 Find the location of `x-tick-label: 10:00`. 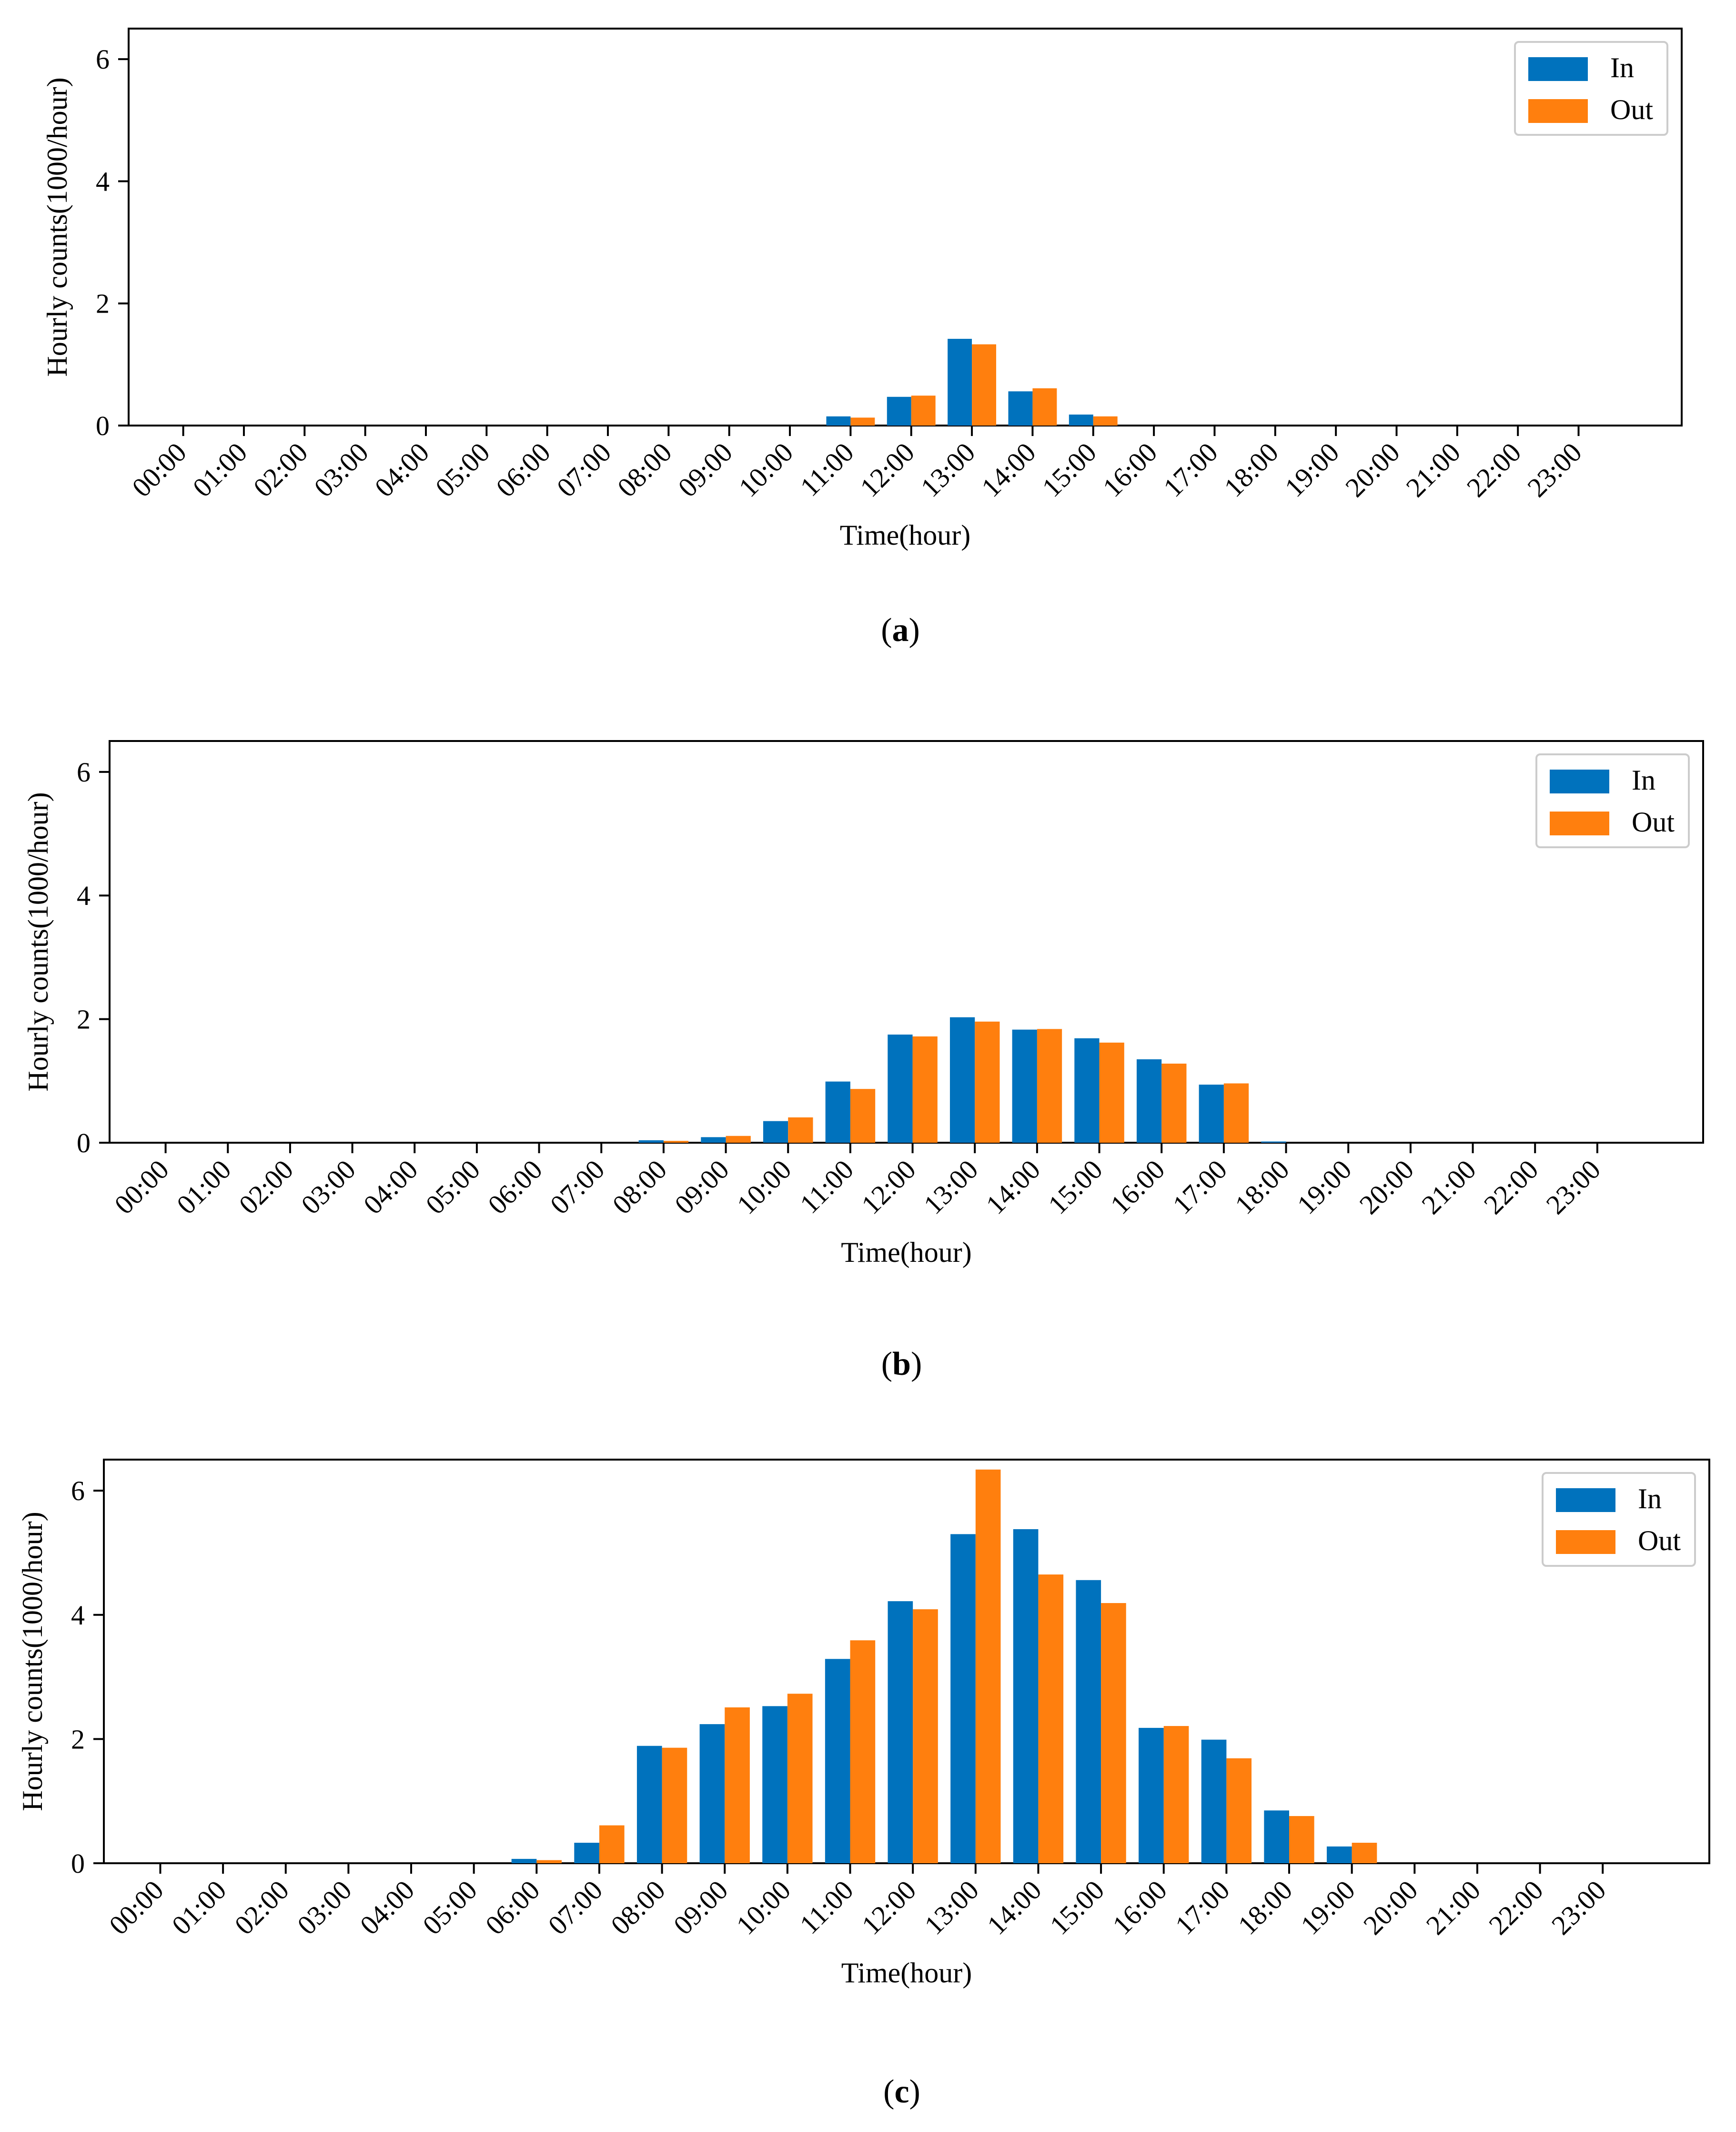

x-tick-label: 10:00 is located at coordinates (764, 1187).